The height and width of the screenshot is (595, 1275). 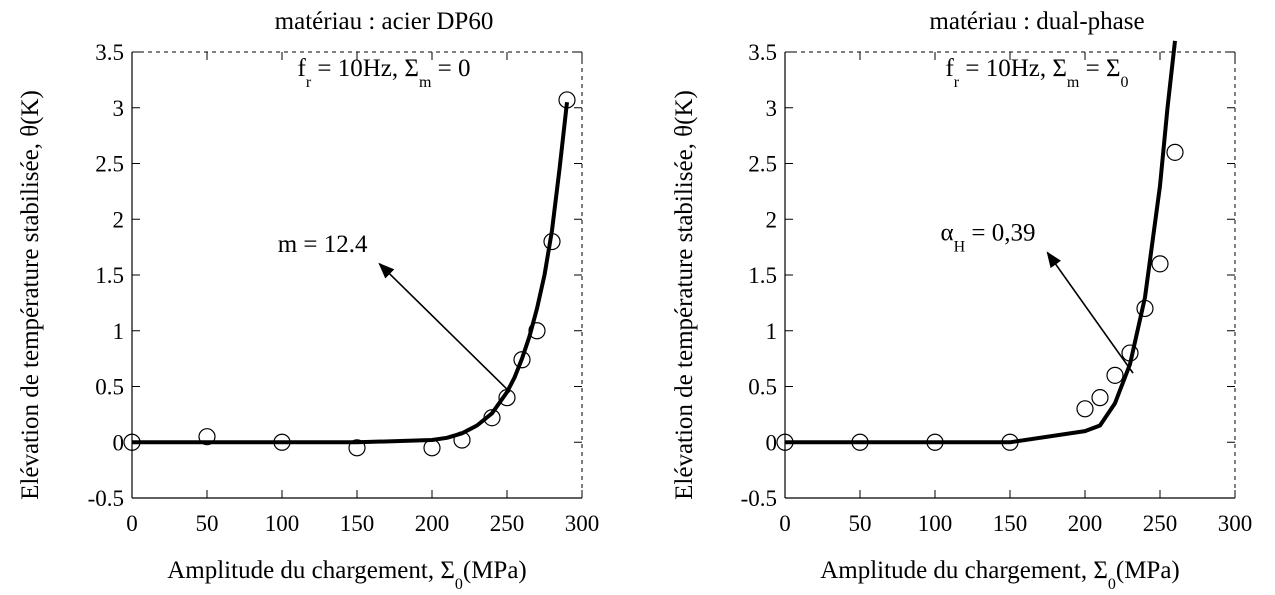 What do you see at coordinates (1036, 21) in the screenshot?
I see `chart-title: matériau : dual-phase` at bounding box center [1036, 21].